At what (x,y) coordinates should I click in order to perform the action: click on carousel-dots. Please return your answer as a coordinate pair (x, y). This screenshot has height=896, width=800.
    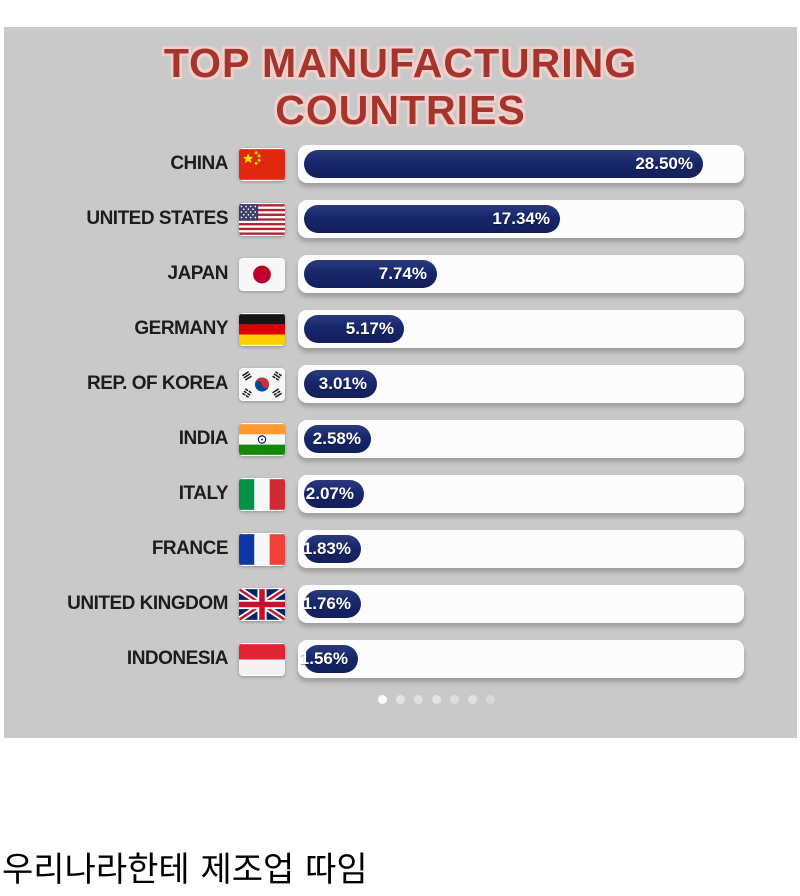
    Looking at the image, I should click on (436, 699).